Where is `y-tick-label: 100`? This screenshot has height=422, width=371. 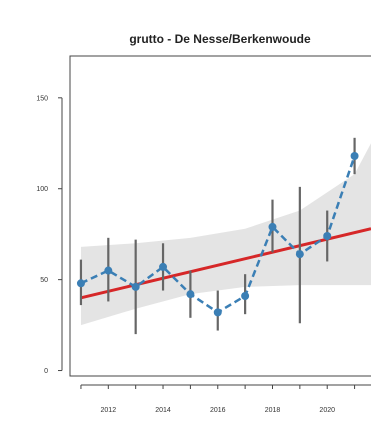 y-tick-label: 100 is located at coordinates (42, 189).